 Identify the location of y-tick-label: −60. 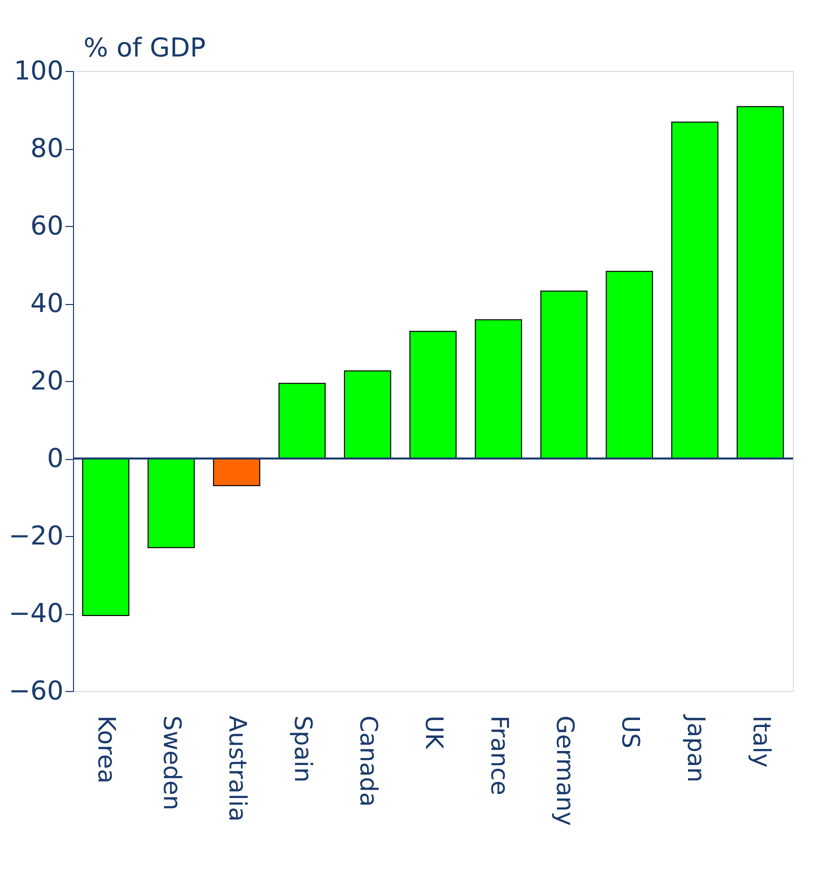
(36, 691).